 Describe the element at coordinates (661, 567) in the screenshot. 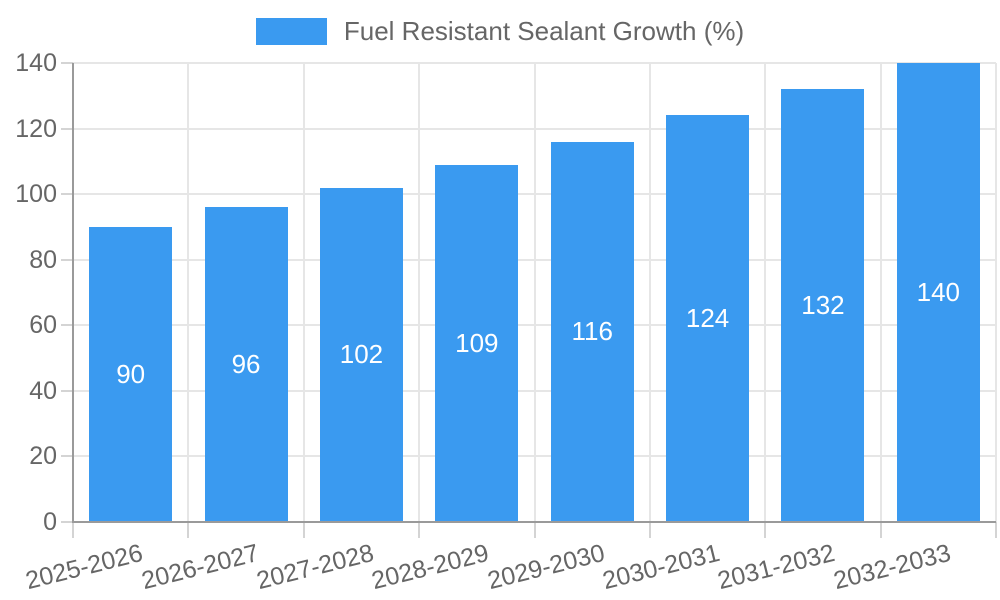

I see `x-tick-label: 2030-2031` at that location.